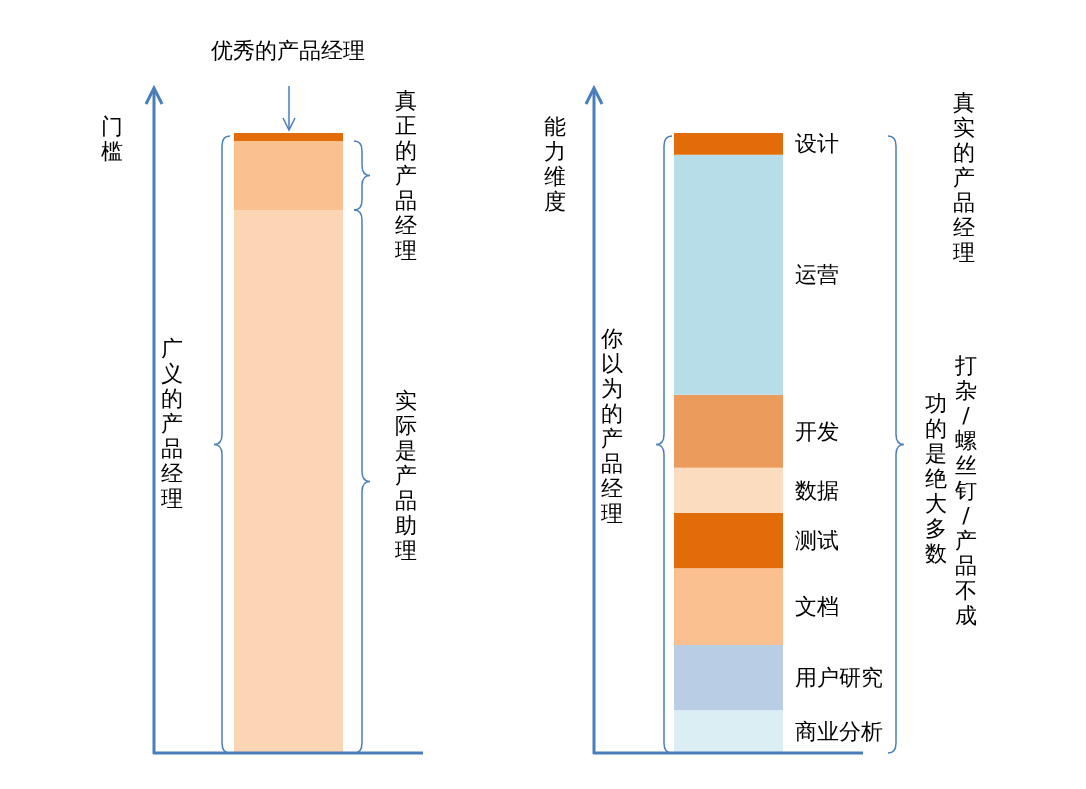 This screenshot has width=1086, height=789. What do you see at coordinates (817, 431) in the screenshot?
I see `series-label: 开发` at bounding box center [817, 431].